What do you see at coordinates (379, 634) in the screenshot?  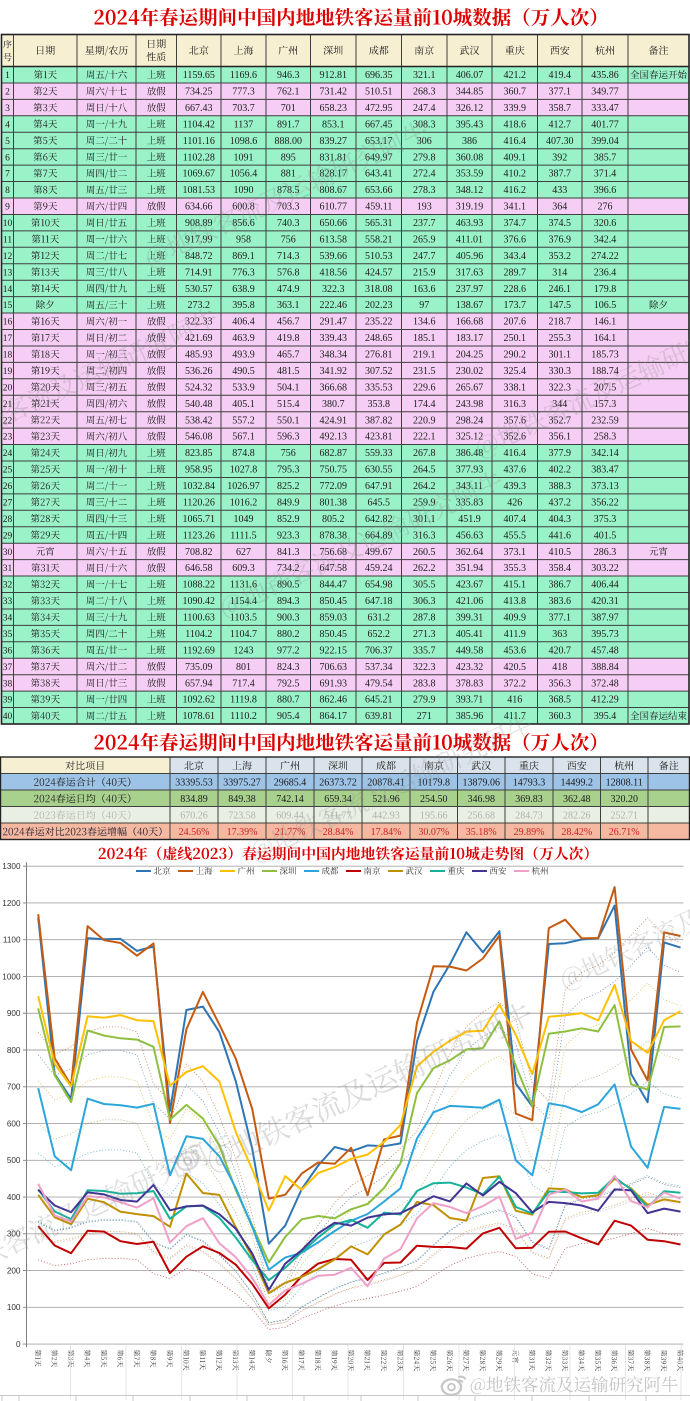 I see `svg-text: 652.2` at bounding box center [379, 634].